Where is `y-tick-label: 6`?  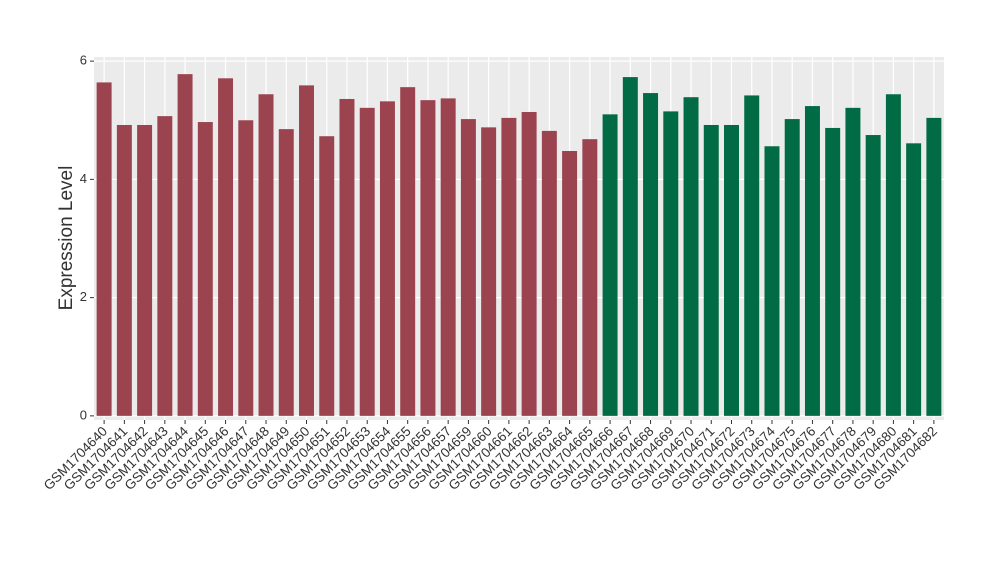 y-tick-label: 6 is located at coordinates (83, 60).